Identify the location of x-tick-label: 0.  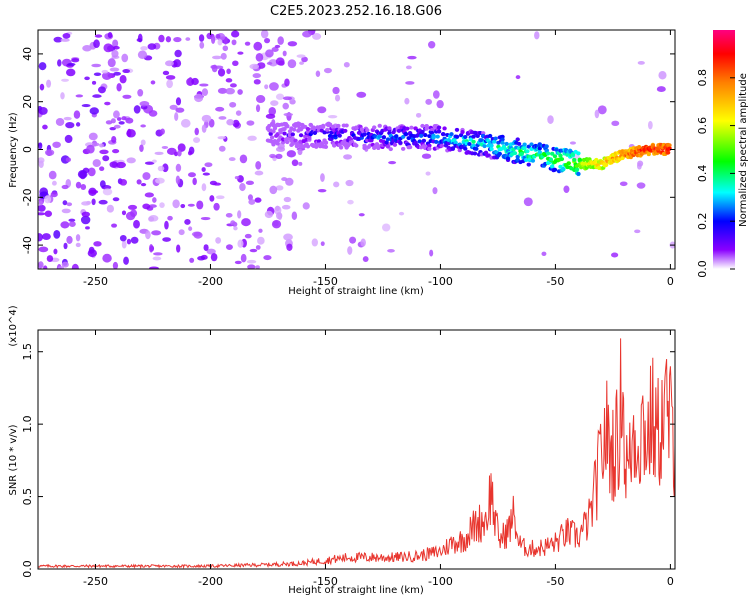
(670, 281).